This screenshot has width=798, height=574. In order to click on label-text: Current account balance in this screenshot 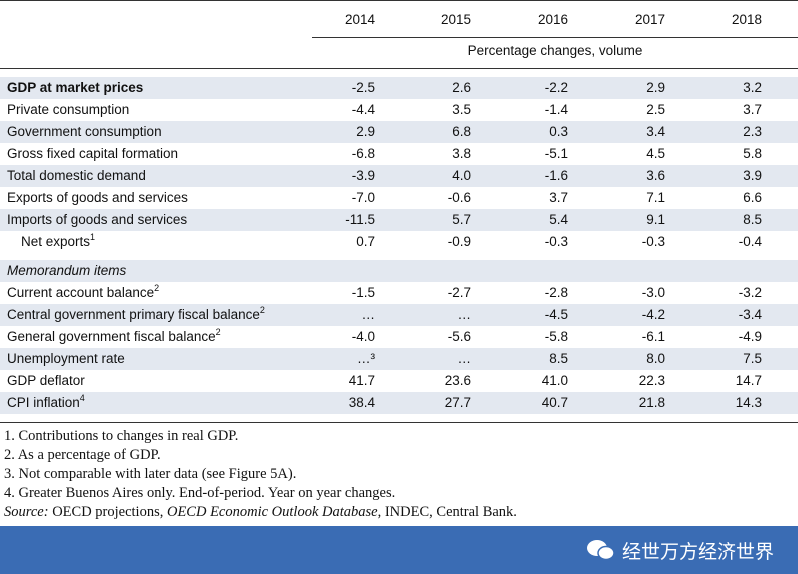, I will do `click(81, 292)`.